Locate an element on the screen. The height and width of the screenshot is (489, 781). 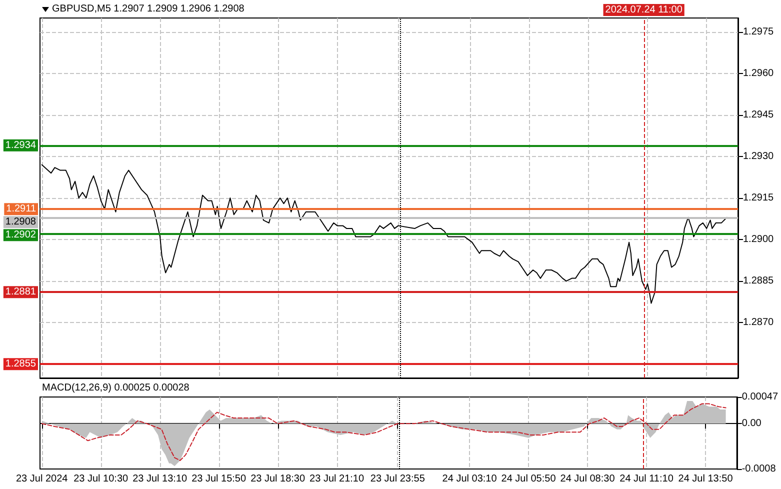
x-tick-label: 23 Jul 21:10 is located at coordinates (337, 479).